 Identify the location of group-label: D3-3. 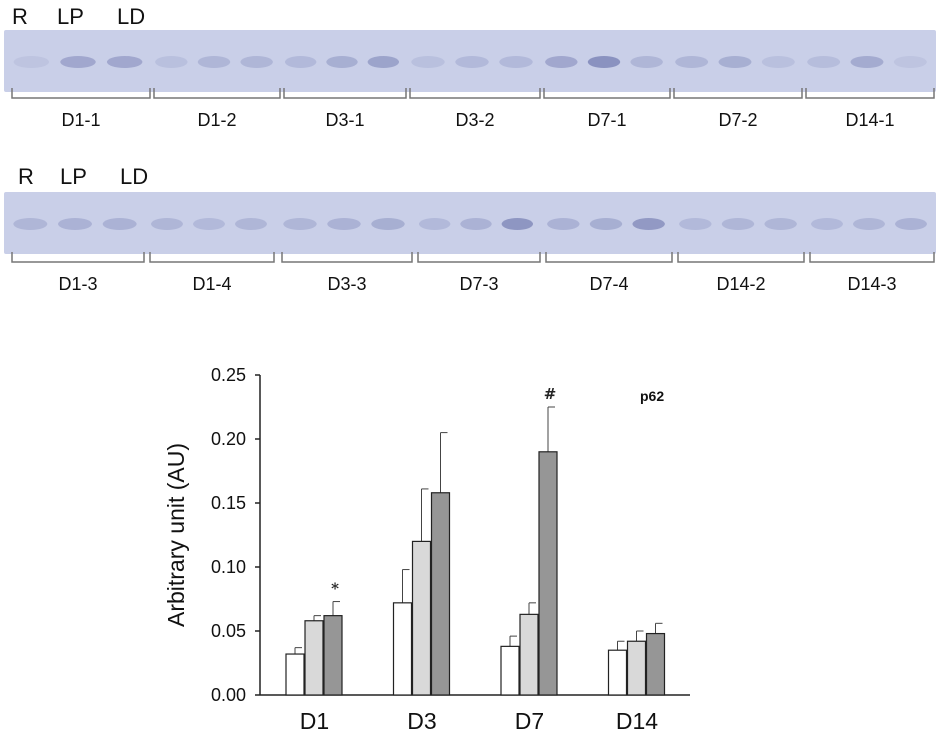
(346, 284).